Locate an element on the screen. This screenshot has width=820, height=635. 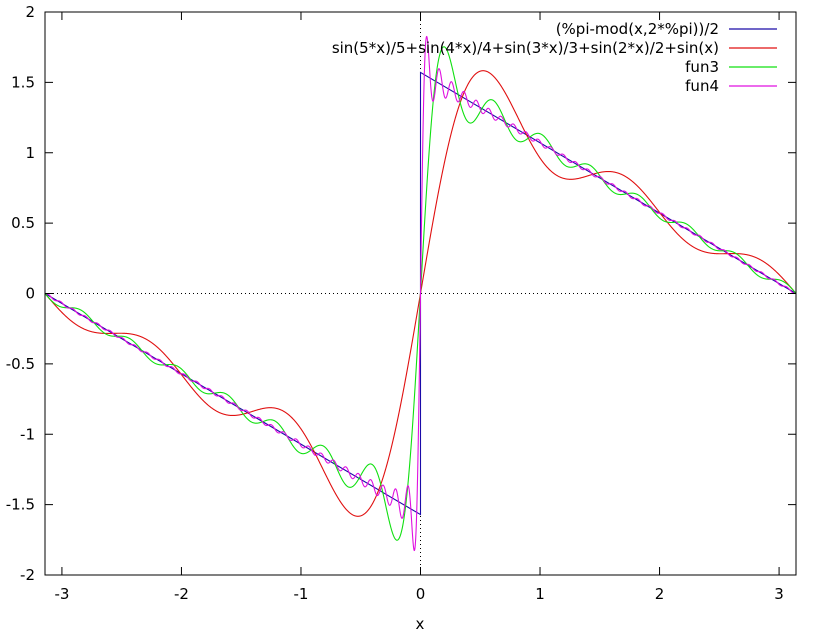
y-tick-label: 0 is located at coordinates (30, 294).